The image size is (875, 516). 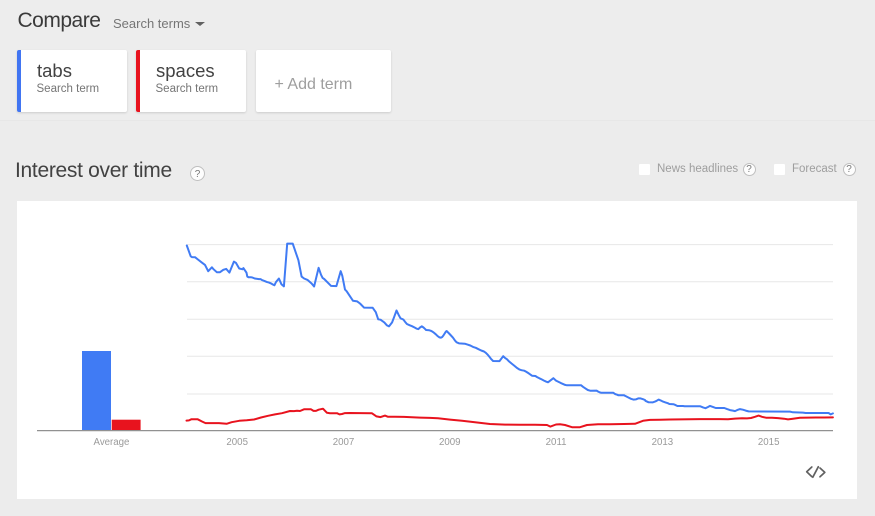 I want to click on svg-text: 2009, so click(x=450, y=442).